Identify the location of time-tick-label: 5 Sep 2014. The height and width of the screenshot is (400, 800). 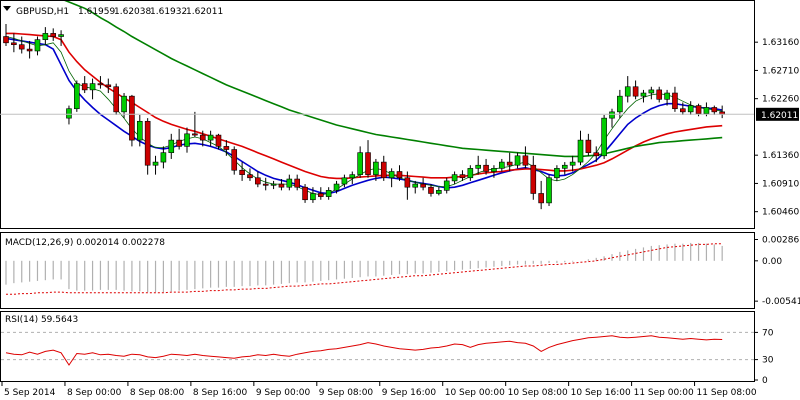
(30, 393).